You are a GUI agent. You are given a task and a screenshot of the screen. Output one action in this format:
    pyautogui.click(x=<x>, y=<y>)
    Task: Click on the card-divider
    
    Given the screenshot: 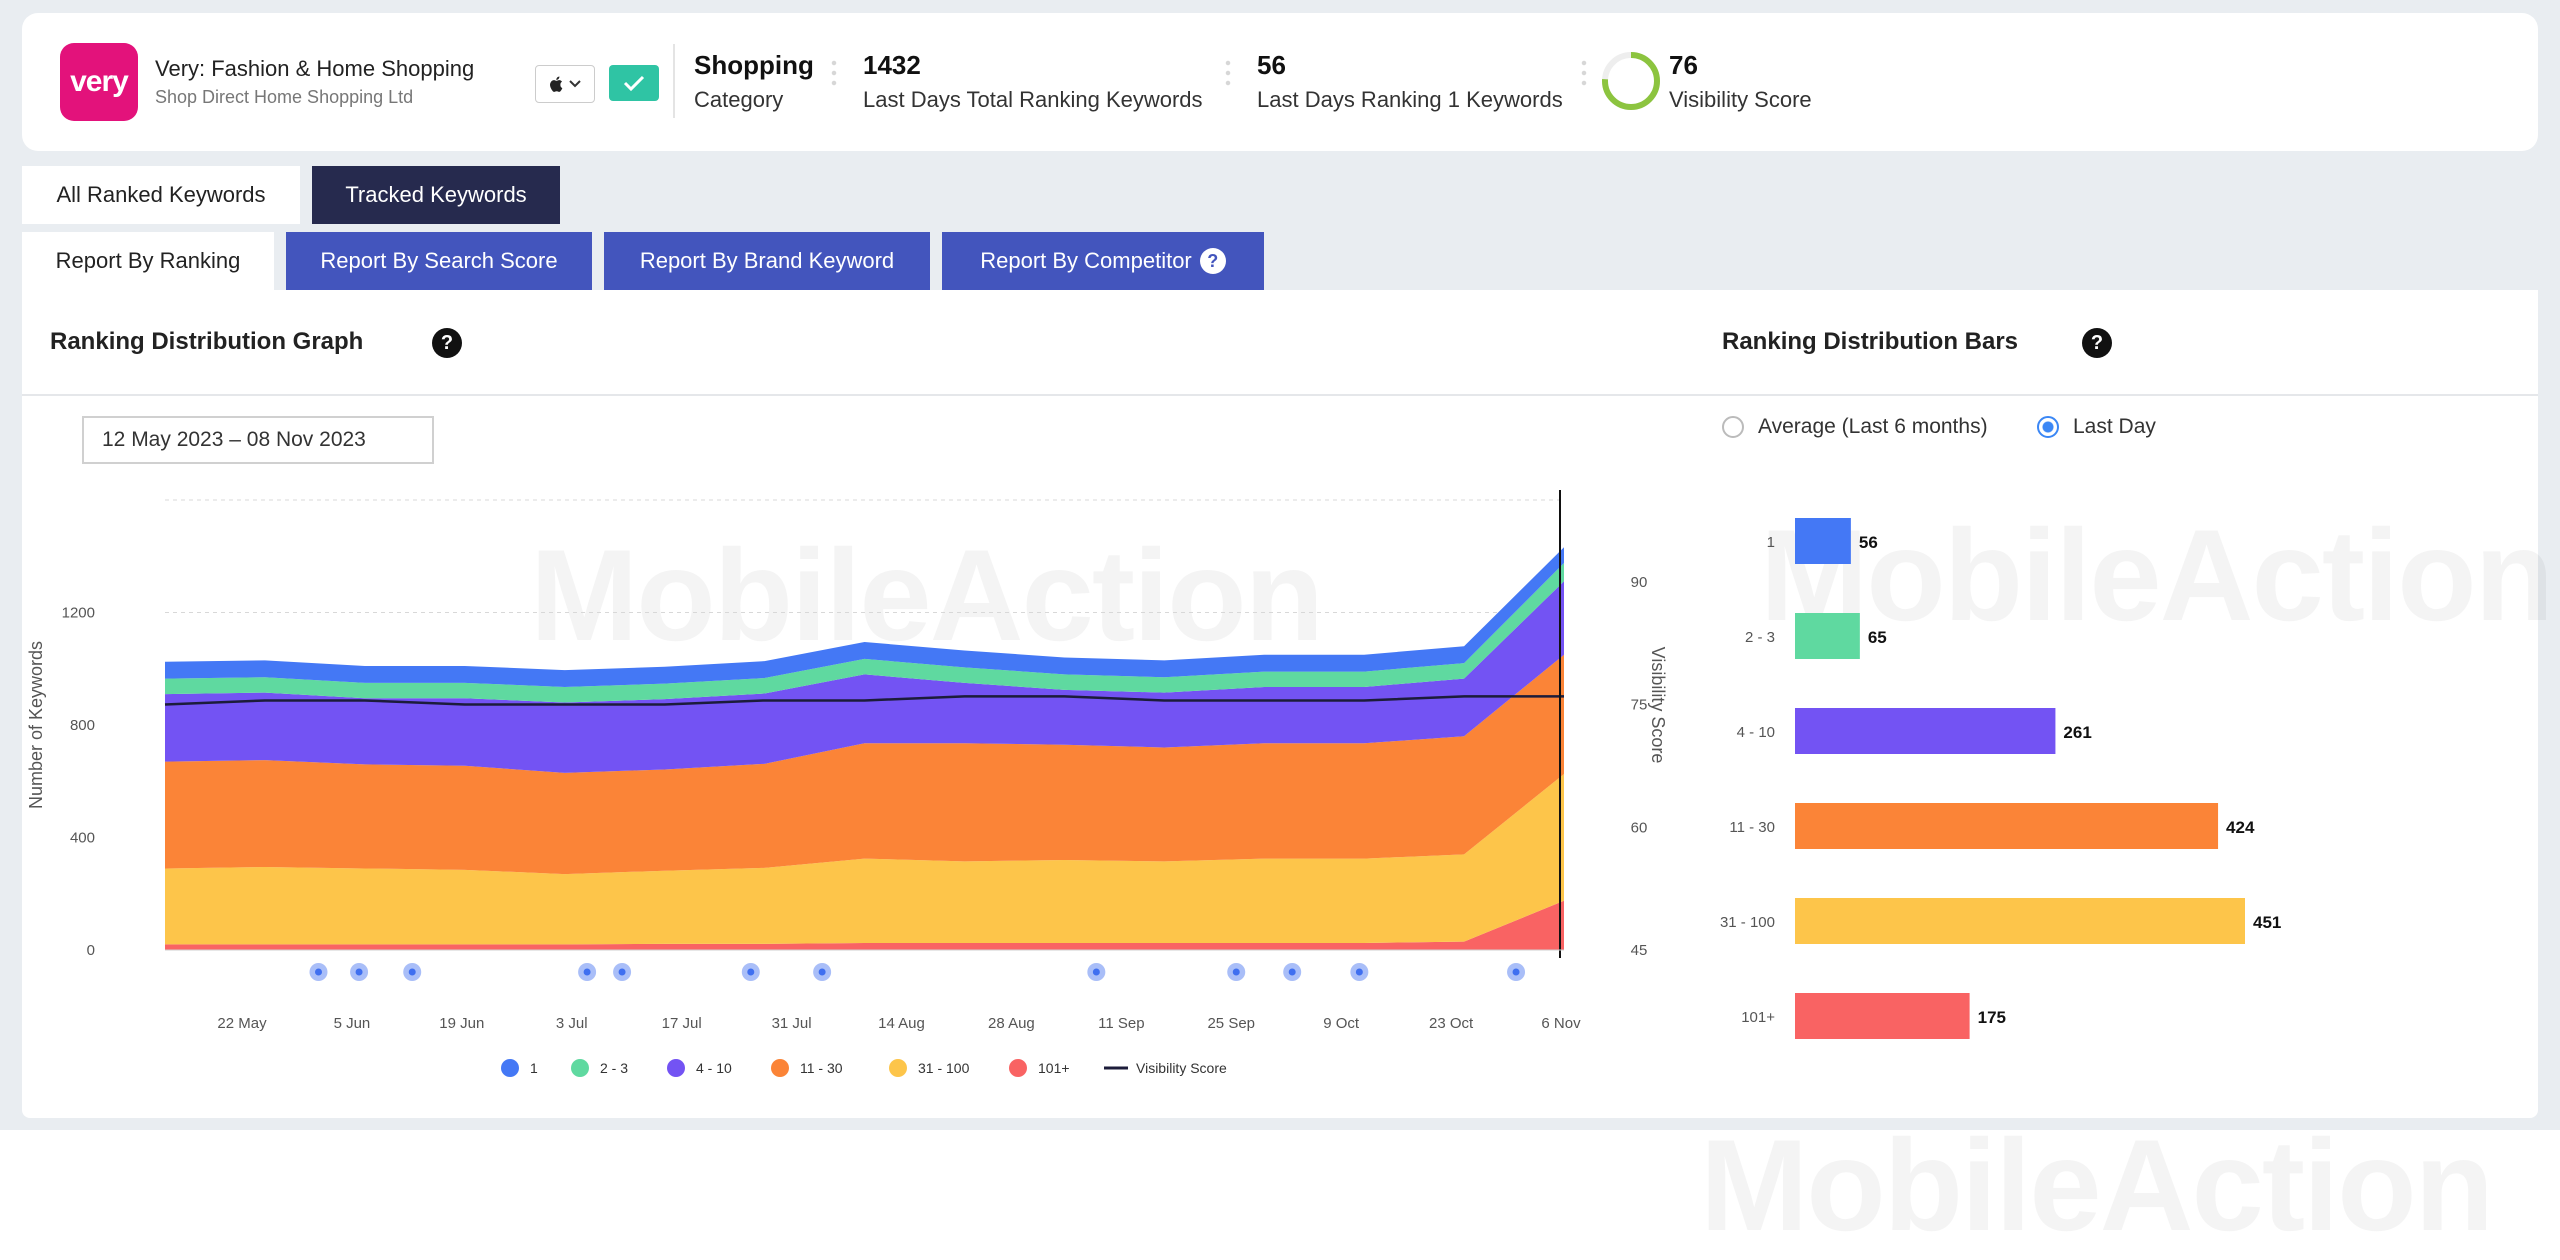 What is the action you would take?
    pyautogui.click(x=1280, y=395)
    